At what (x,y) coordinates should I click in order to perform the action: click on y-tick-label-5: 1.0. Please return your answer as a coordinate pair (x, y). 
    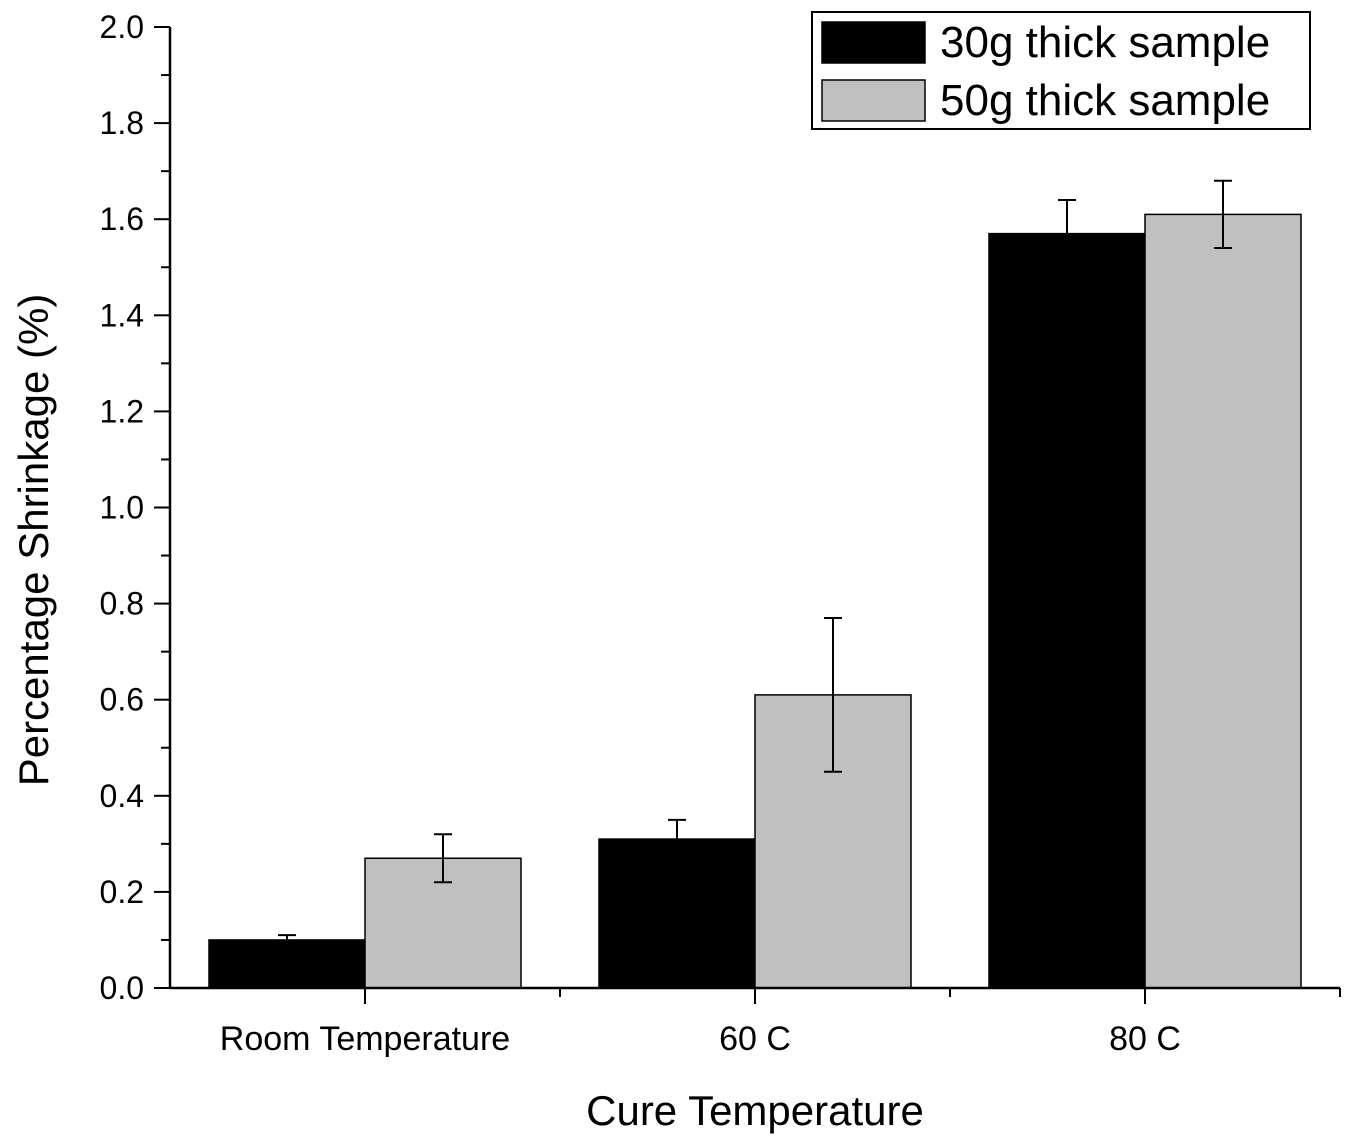
    Looking at the image, I should click on (122, 508).